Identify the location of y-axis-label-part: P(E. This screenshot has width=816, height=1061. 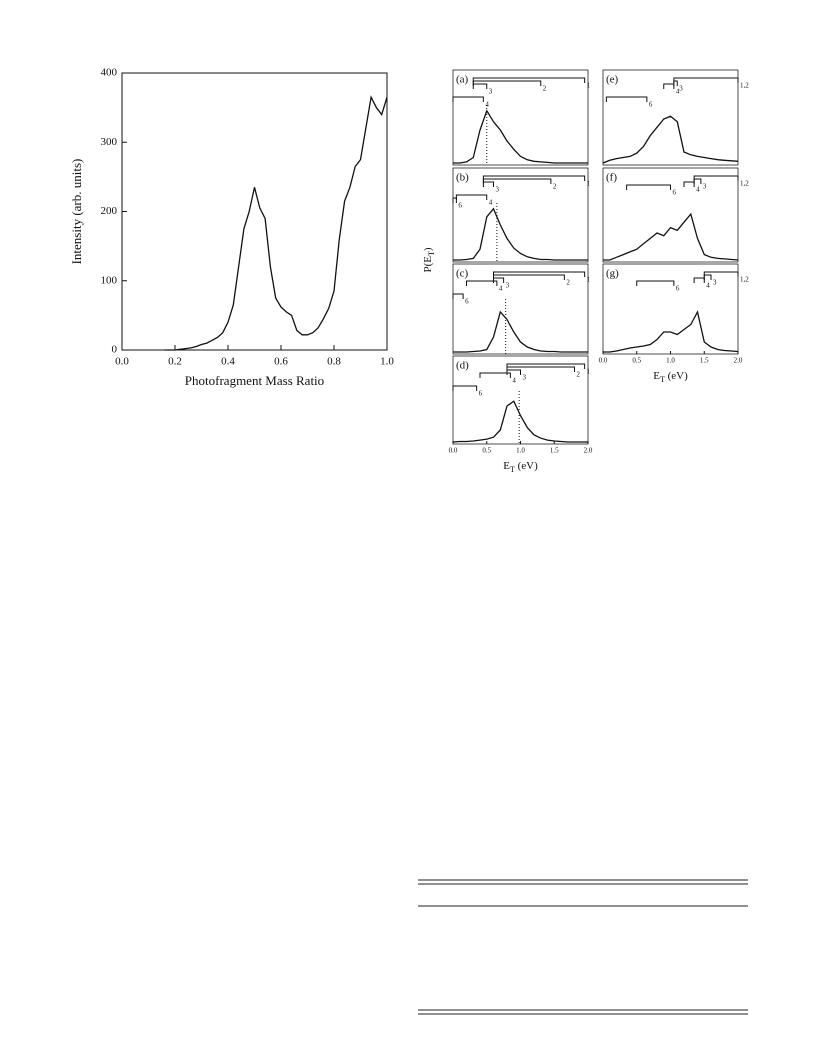
(428, 264).